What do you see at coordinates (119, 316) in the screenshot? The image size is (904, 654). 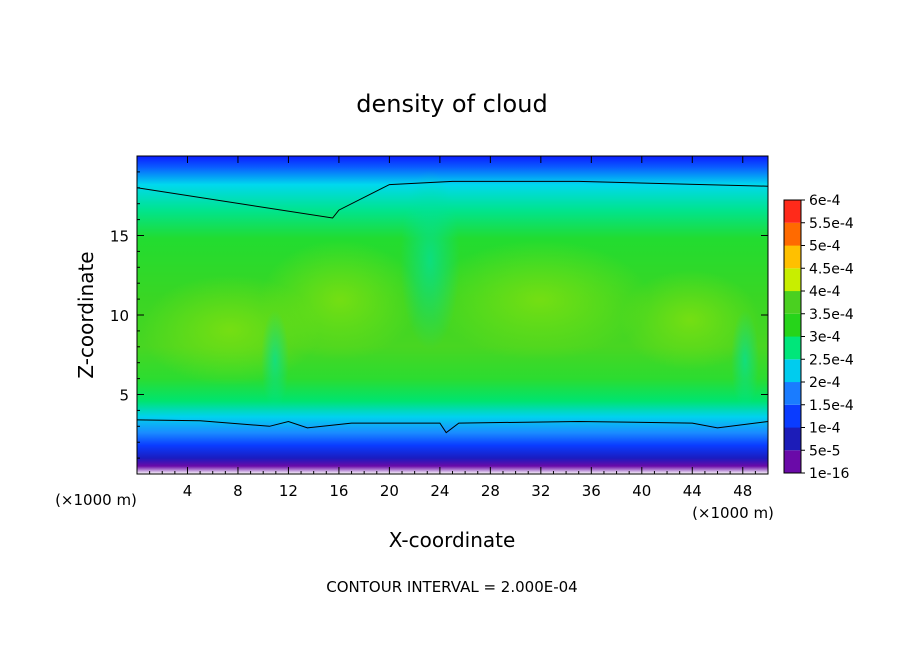 I see `y-tick-label: 10` at bounding box center [119, 316].